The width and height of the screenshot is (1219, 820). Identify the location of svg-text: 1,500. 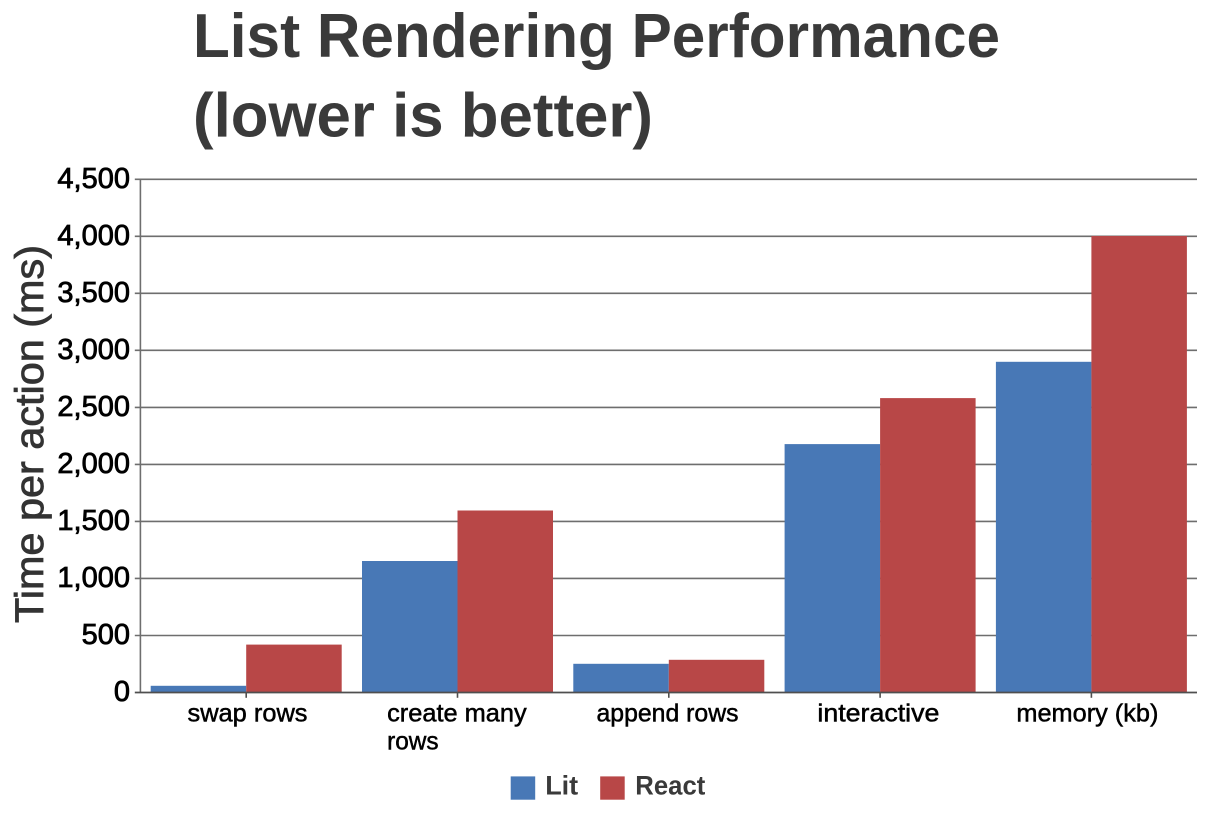
(93, 521).